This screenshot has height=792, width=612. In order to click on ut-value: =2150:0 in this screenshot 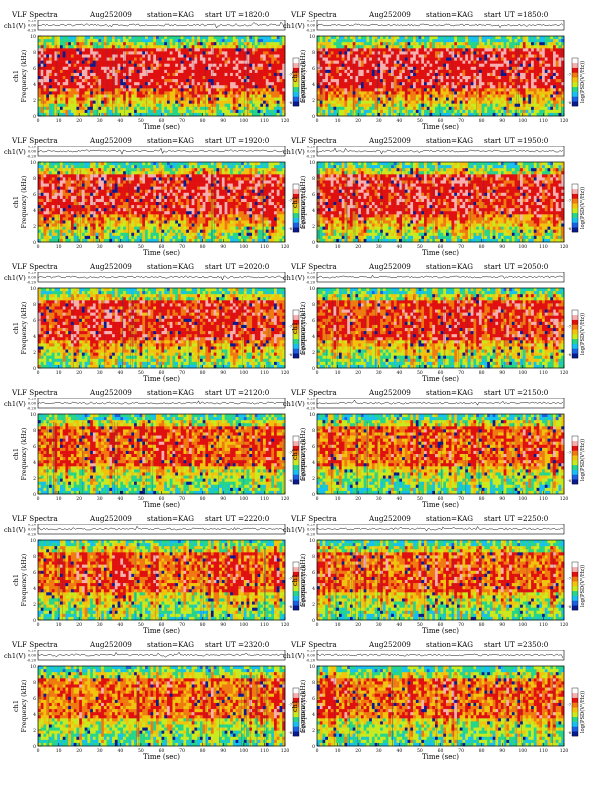, I will do `click(532, 392)`.